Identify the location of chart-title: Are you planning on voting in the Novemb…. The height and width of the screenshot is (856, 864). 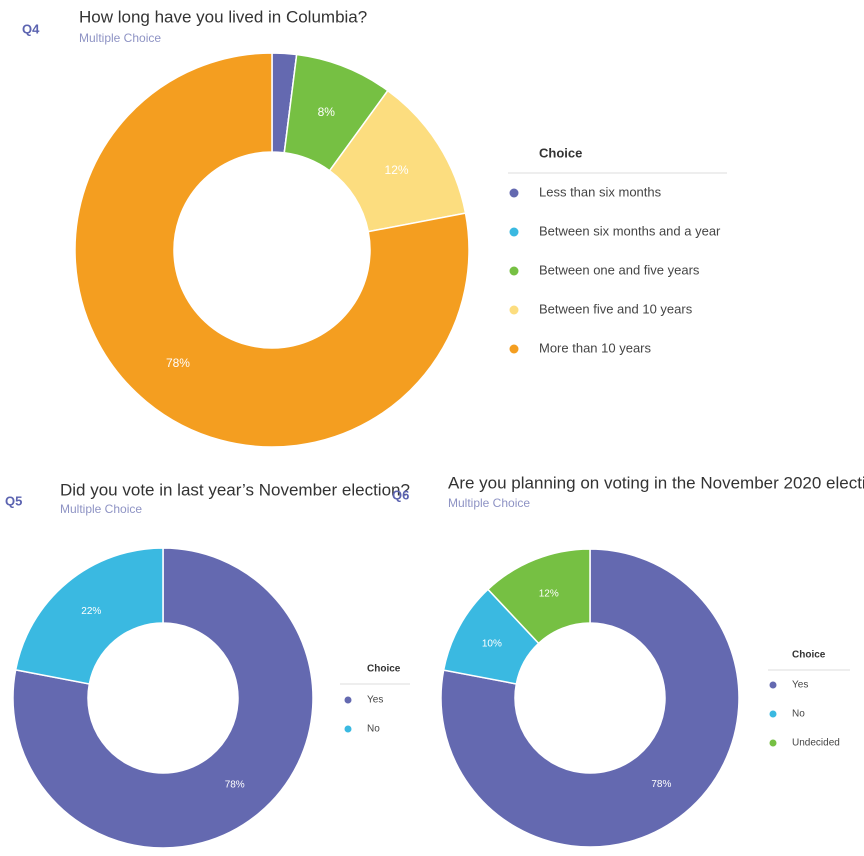
(656, 482).